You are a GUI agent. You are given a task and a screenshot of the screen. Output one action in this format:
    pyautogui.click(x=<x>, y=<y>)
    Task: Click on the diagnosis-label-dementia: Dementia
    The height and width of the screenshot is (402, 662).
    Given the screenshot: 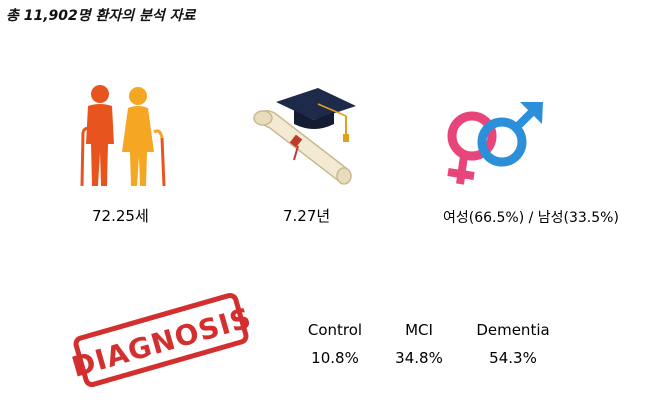 What is the action you would take?
    pyautogui.click(x=513, y=330)
    